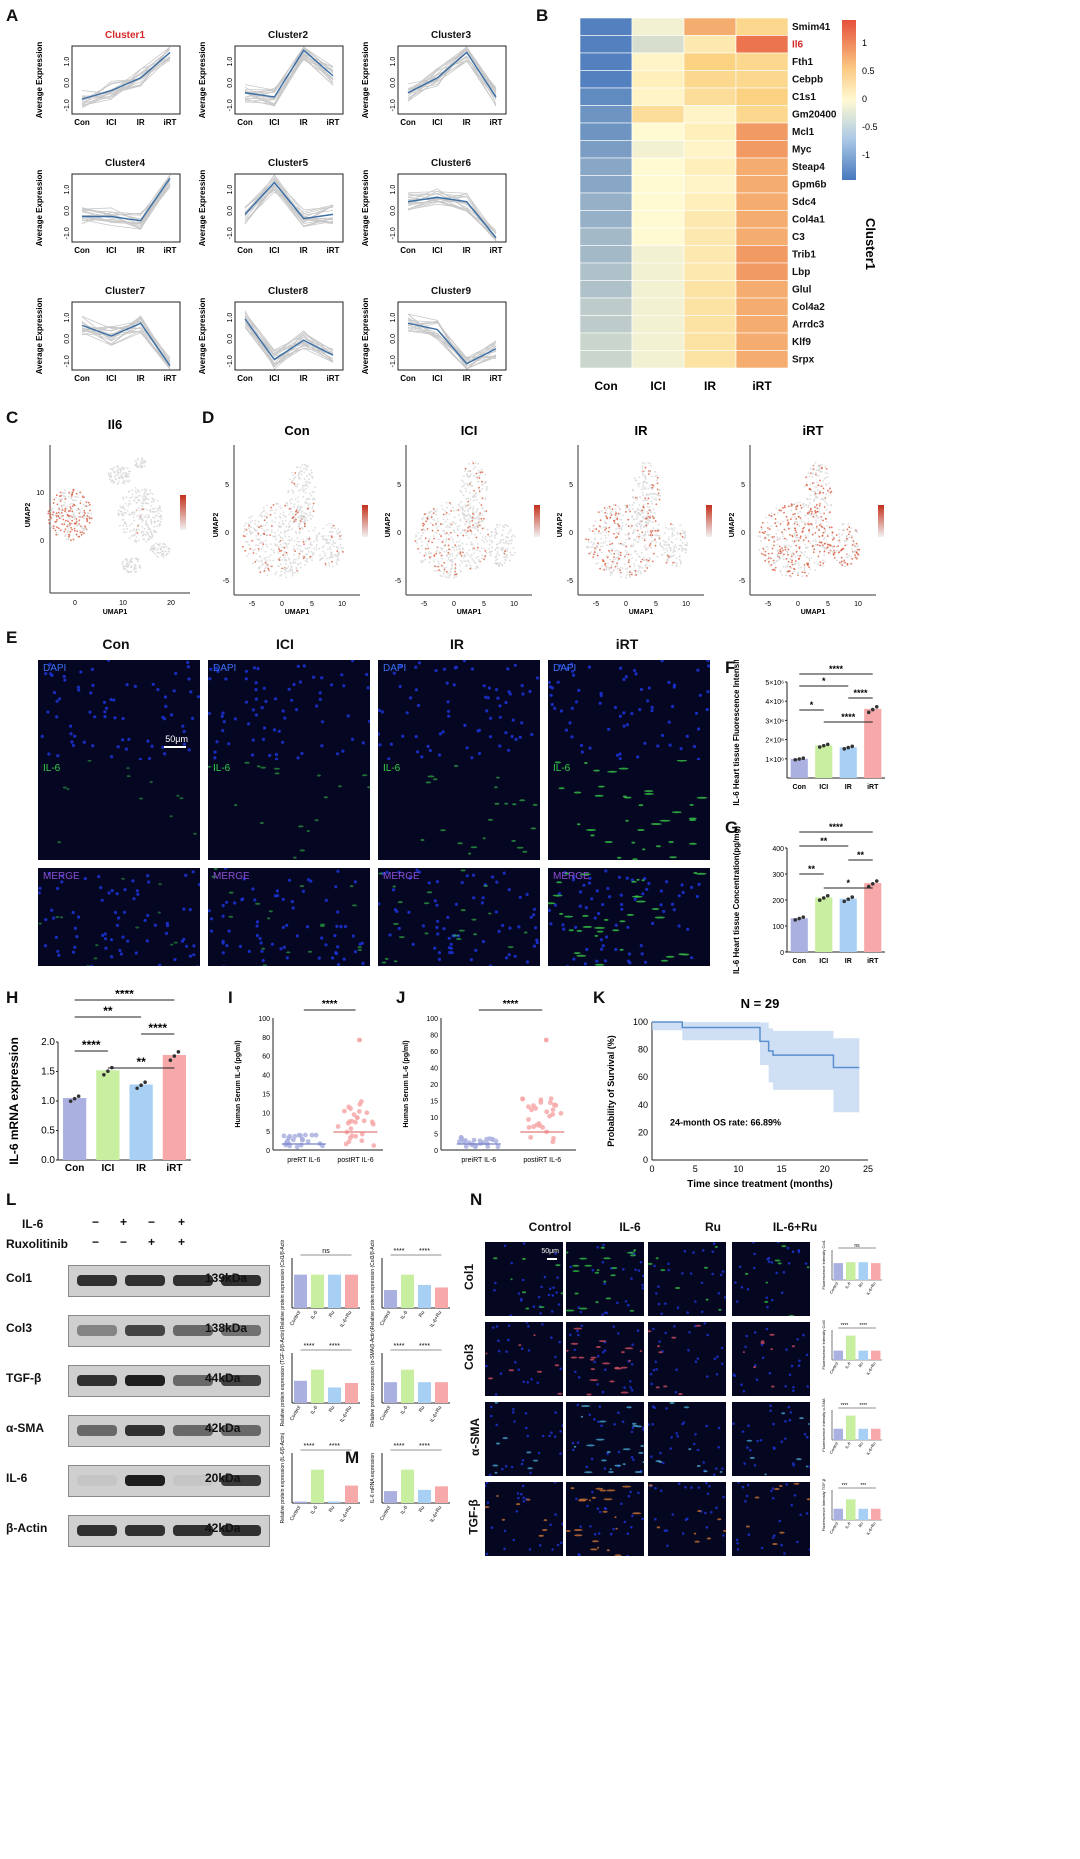 Image resolution: width=1080 pixels, height=1859 pixels. What do you see at coordinates (401, 997) in the screenshot?
I see `panel-label-j: J` at bounding box center [401, 997].